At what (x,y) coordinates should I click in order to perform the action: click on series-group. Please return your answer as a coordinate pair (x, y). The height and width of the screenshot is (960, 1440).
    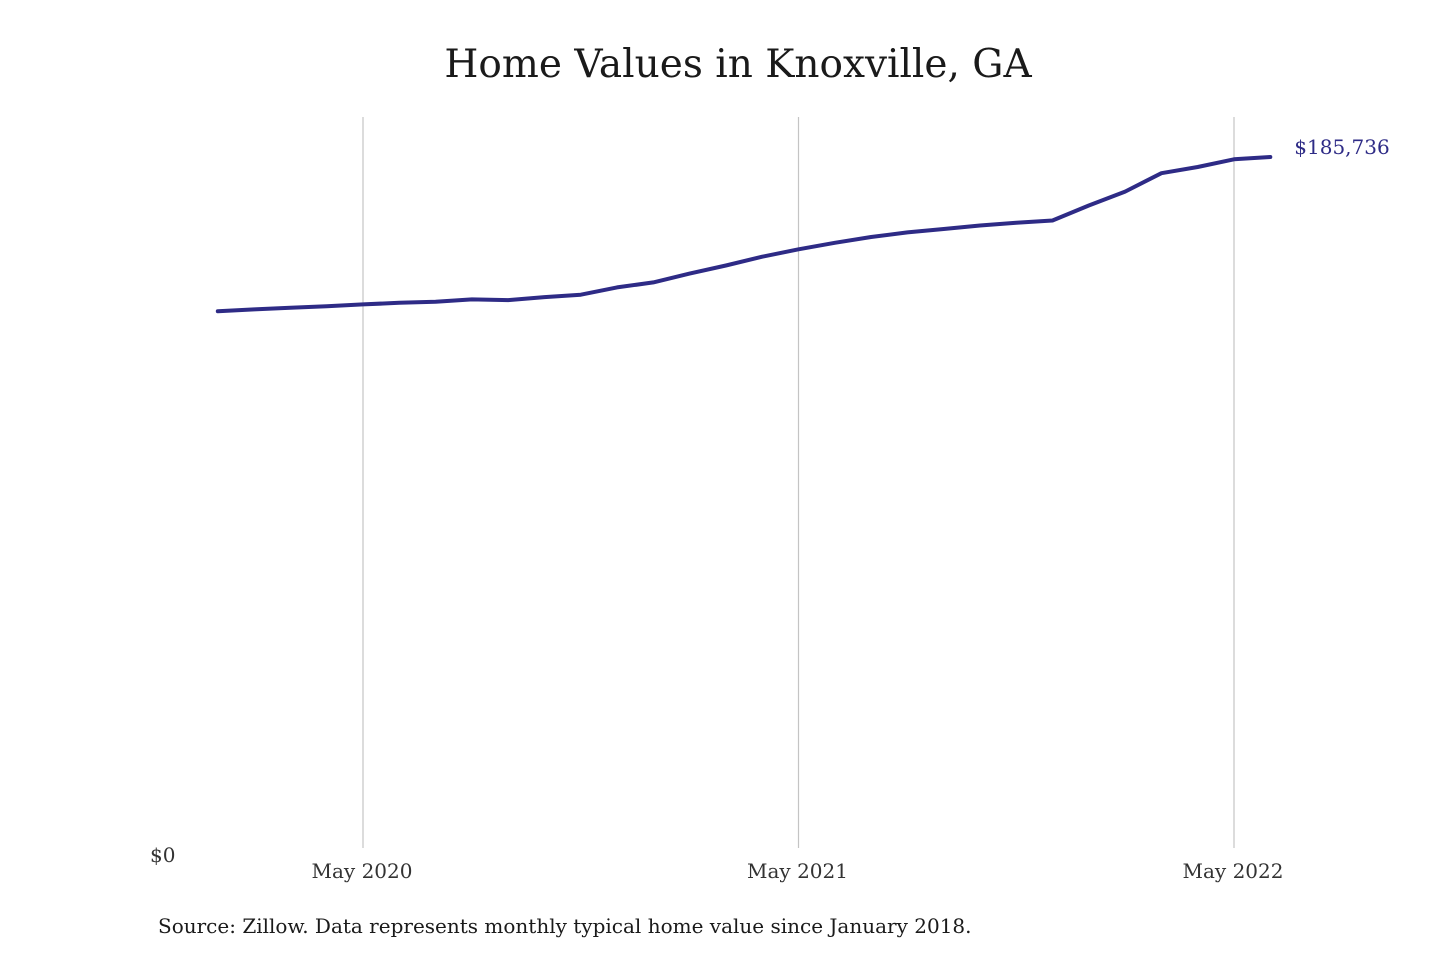
    Looking at the image, I should click on (744, 234).